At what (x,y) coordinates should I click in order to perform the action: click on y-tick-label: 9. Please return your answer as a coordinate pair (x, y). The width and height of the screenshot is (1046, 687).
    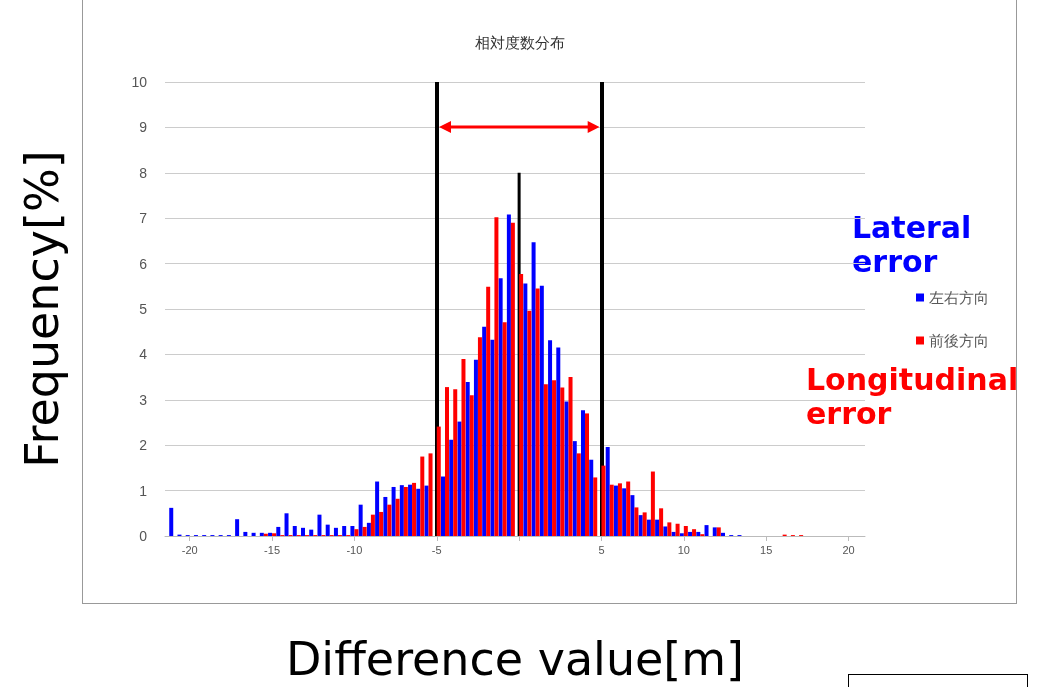
    Looking at the image, I should click on (143, 127).